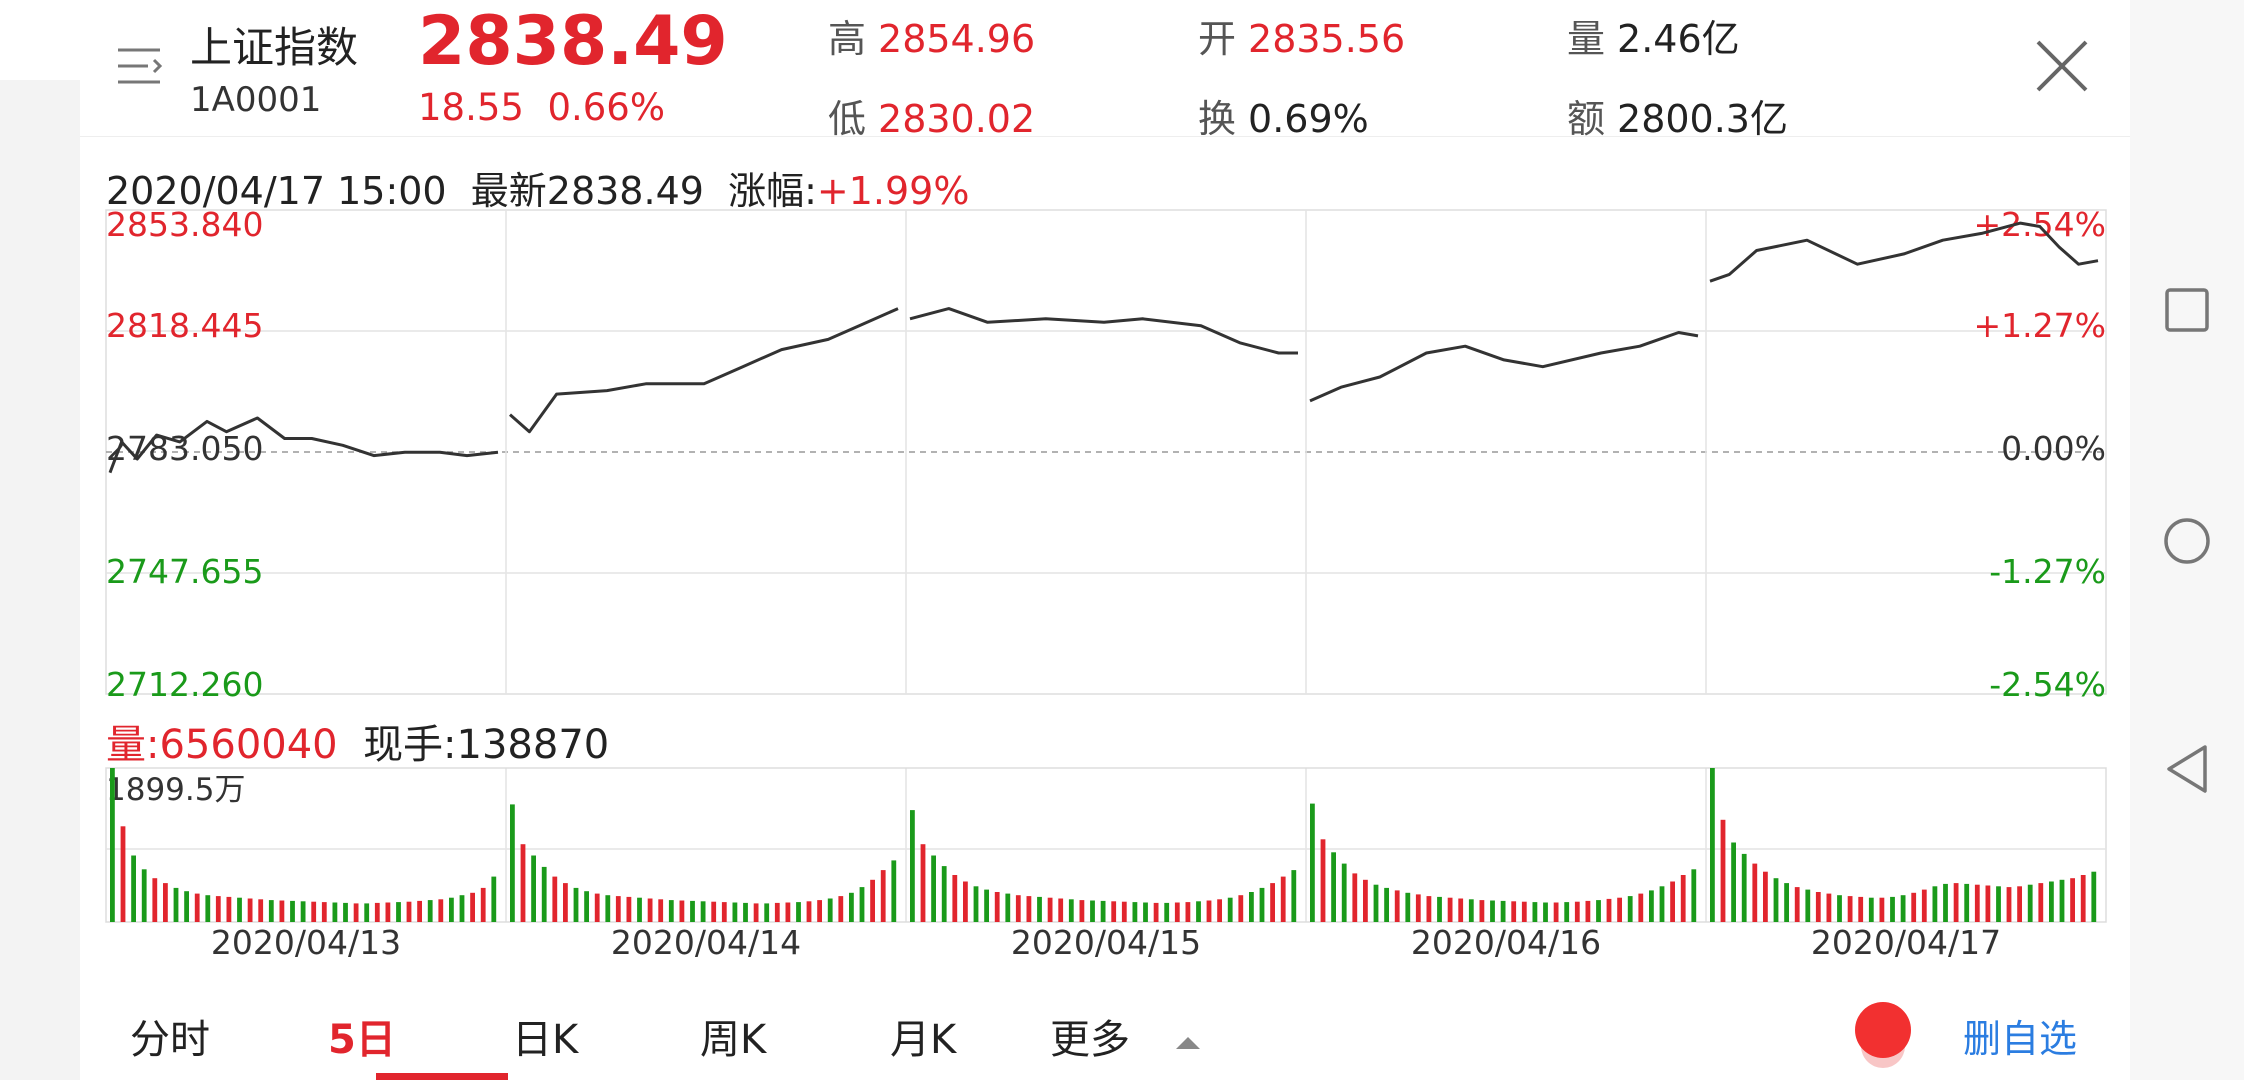 The image size is (2244, 1080). What do you see at coordinates (170, 1040) in the screenshot?
I see `tab-intraday: 分时` at bounding box center [170, 1040].